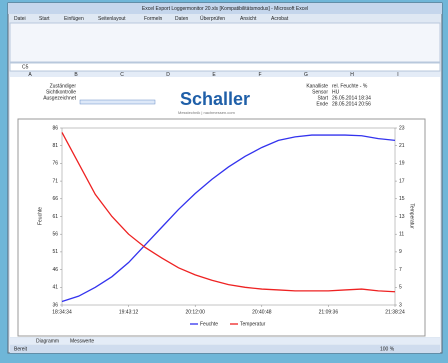 The height and width of the screenshot is (363, 448). What do you see at coordinates (47, 341) in the screenshot?
I see `sheet-tab: Diagramm` at bounding box center [47, 341].